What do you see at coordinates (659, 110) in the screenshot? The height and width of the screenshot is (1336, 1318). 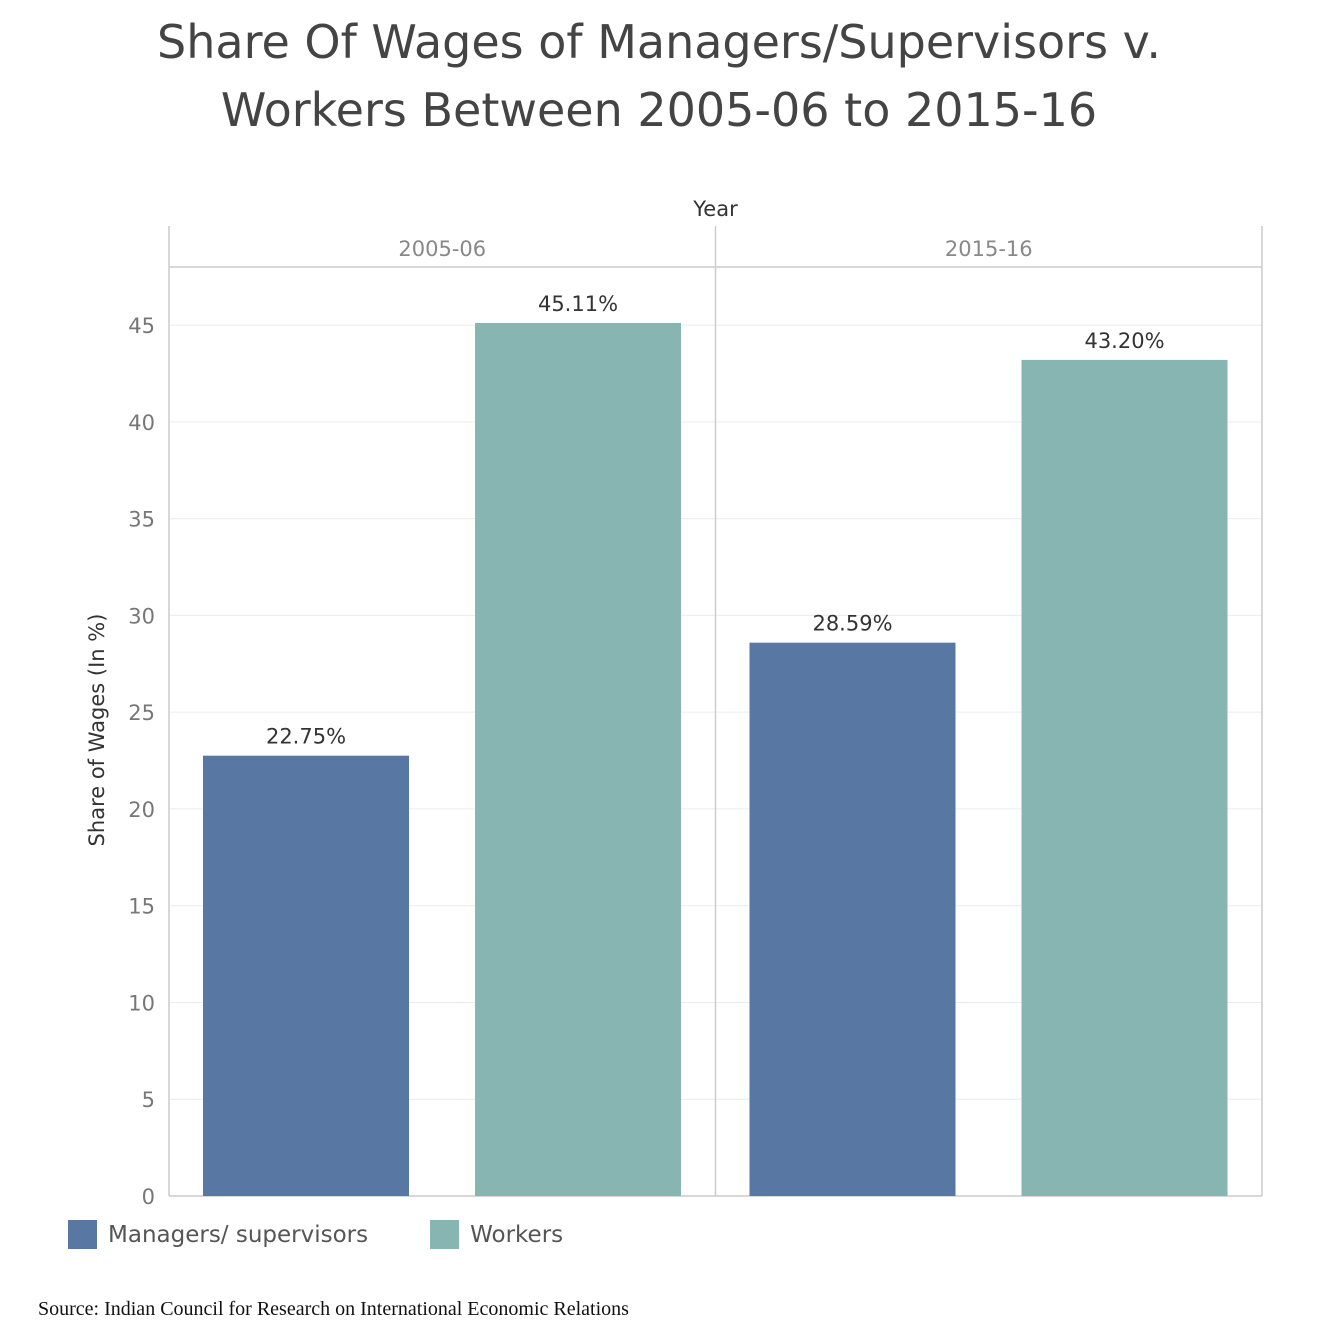 I see `chart-title-line-2: Workers Between 2005-06 to 2015-16` at bounding box center [659, 110].